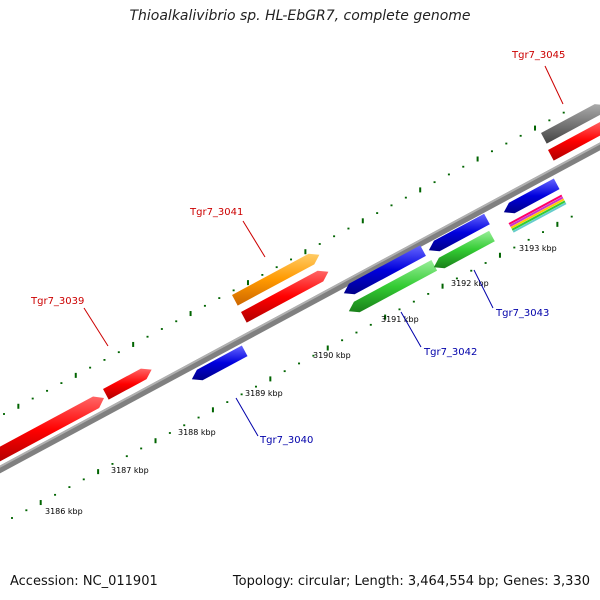  I want to click on kbp-label: 3186 kbp, so click(64, 511).